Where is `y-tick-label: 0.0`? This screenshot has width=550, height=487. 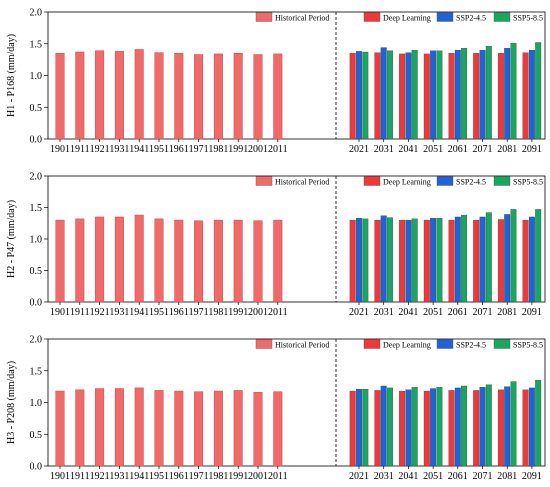
y-tick-label: 0.0 is located at coordinates (36, 303).